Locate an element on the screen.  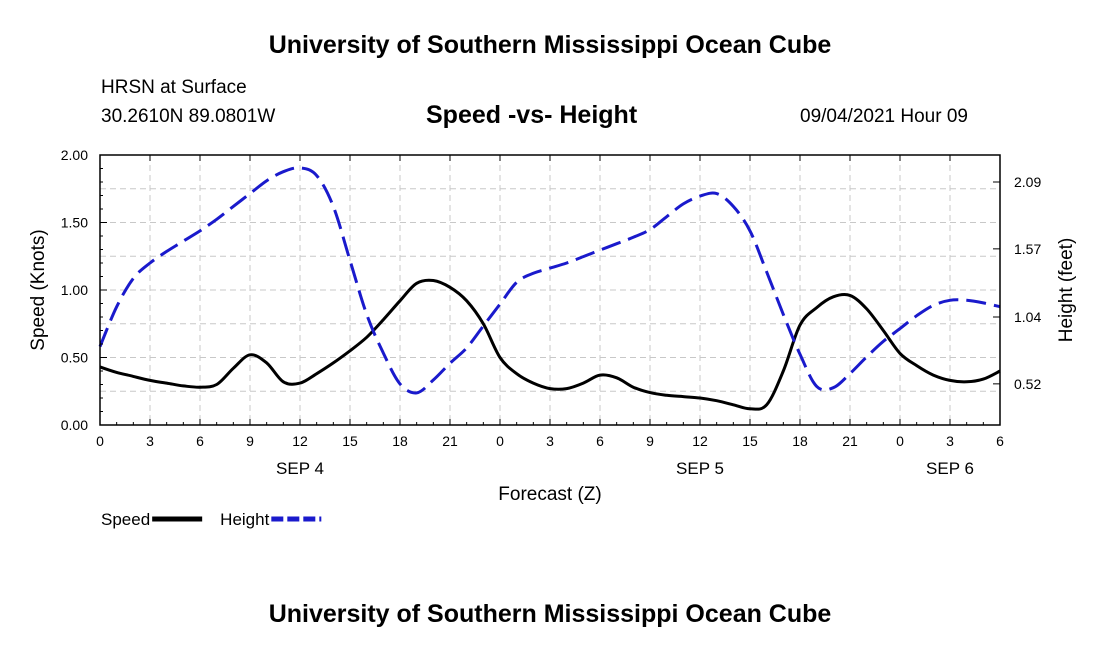
coordinates-label: 30.2610N 89.0801W is located at coordinates (188, 116).